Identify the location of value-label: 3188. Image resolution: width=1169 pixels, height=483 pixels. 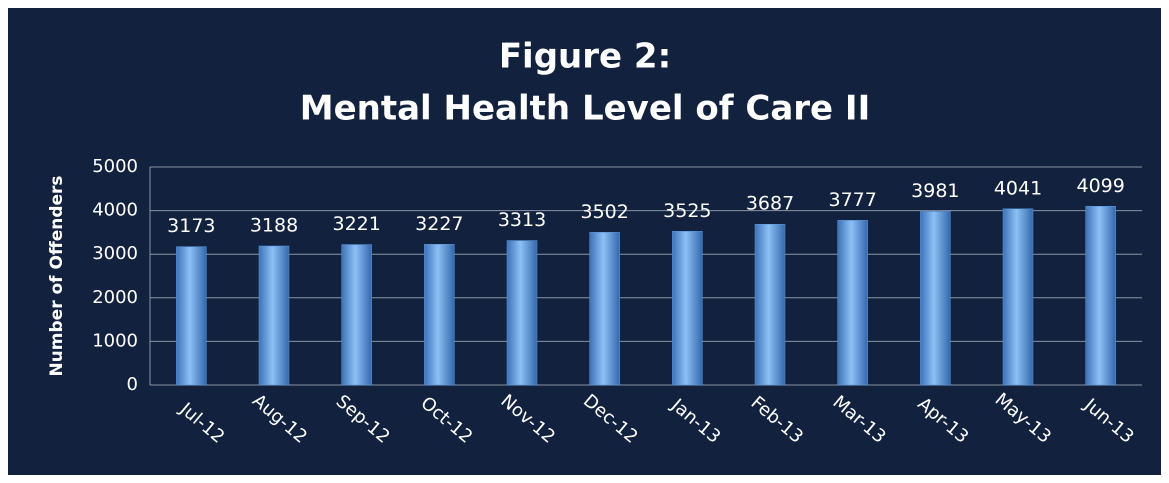
(274, 226).